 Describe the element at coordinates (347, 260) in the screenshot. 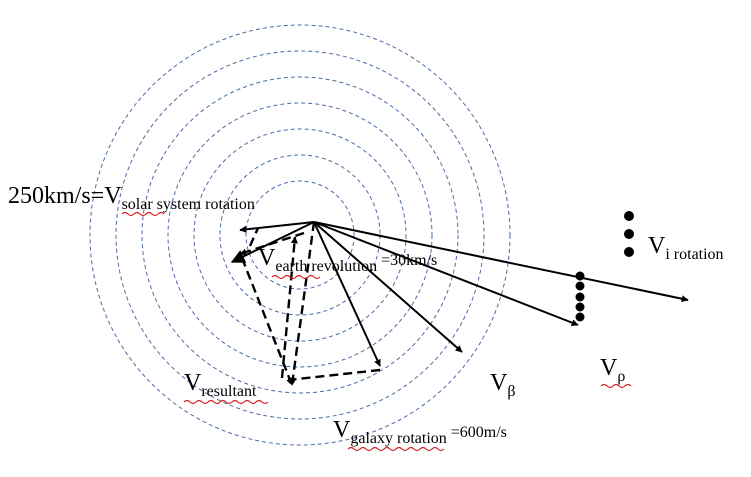

I see `label-earth-revolution: Vearth revolution =30km/s` at that location.